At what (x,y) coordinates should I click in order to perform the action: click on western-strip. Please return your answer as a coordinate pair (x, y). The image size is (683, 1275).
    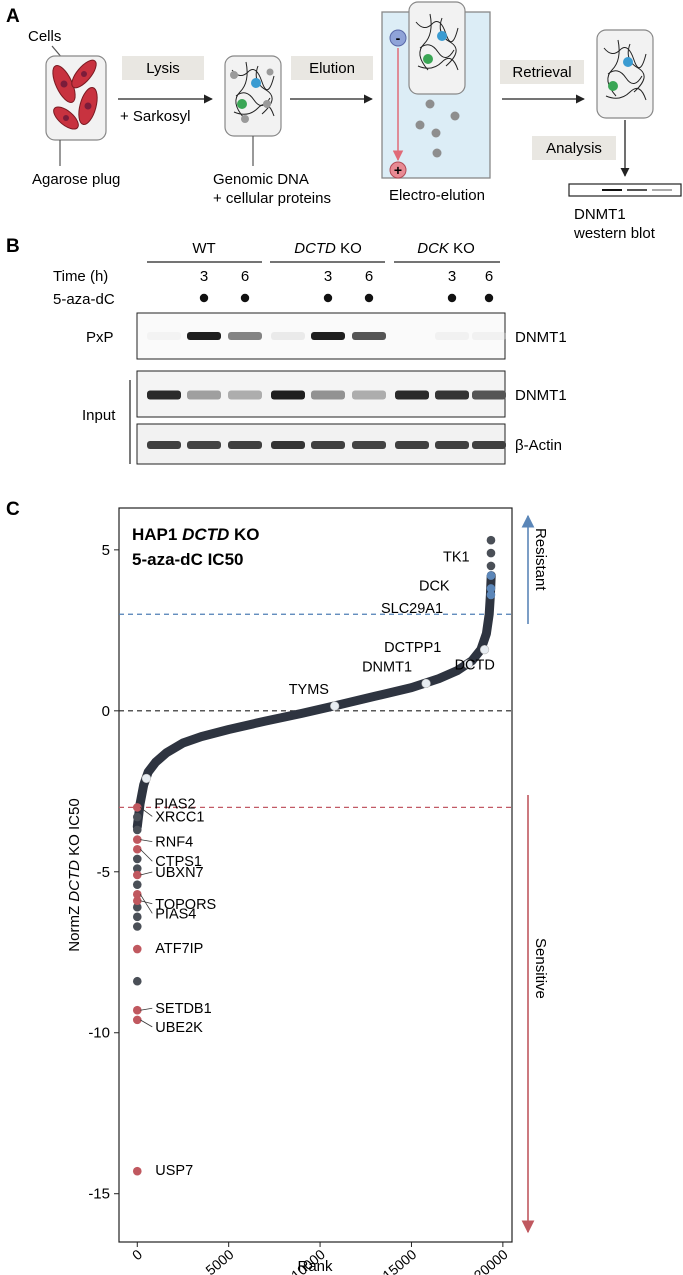
    Looking at the image, I should click on (625, 190).